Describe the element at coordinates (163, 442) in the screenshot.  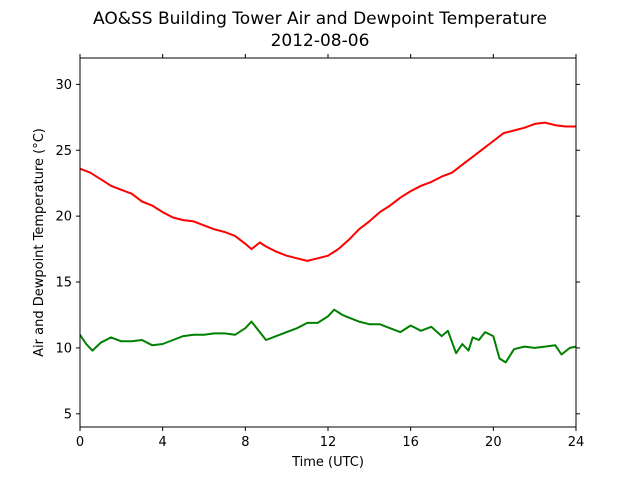
I see `x-tick-label: 4` at that location.